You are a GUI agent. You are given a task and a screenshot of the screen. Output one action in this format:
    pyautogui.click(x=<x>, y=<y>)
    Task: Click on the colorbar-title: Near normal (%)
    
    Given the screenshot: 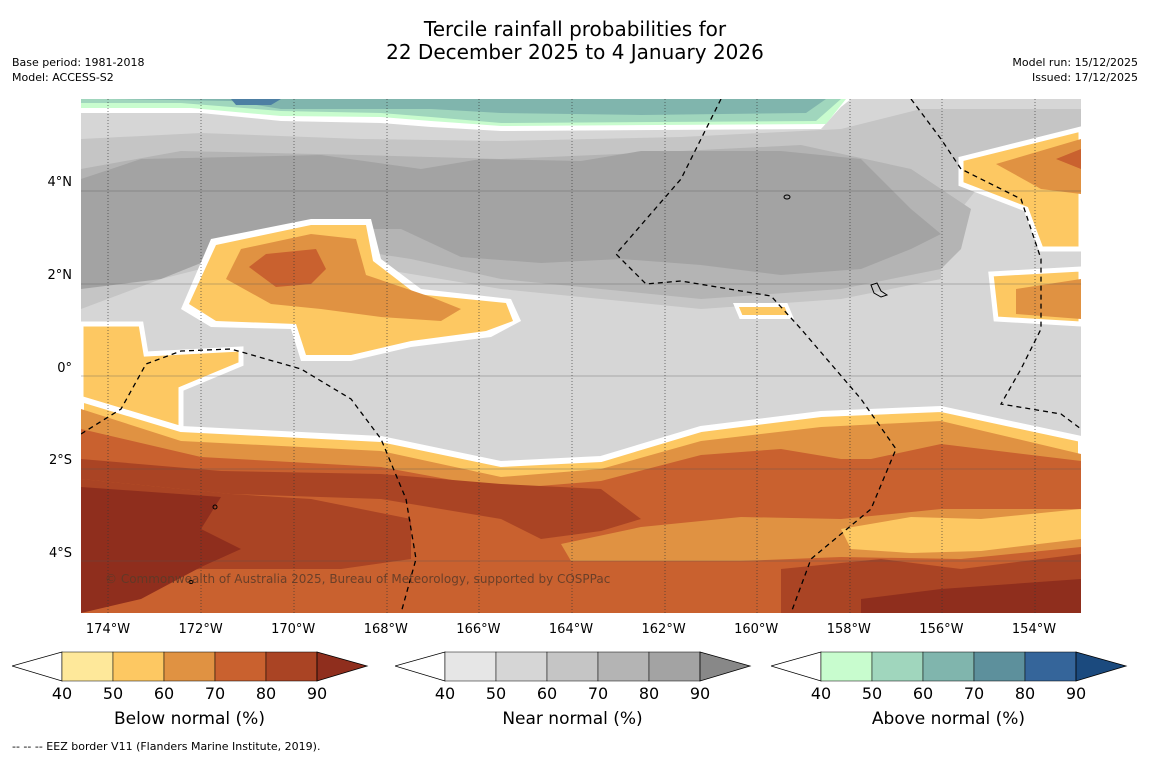 What is the action you would take?
    pyautogui.click(x=572, y=719)
    